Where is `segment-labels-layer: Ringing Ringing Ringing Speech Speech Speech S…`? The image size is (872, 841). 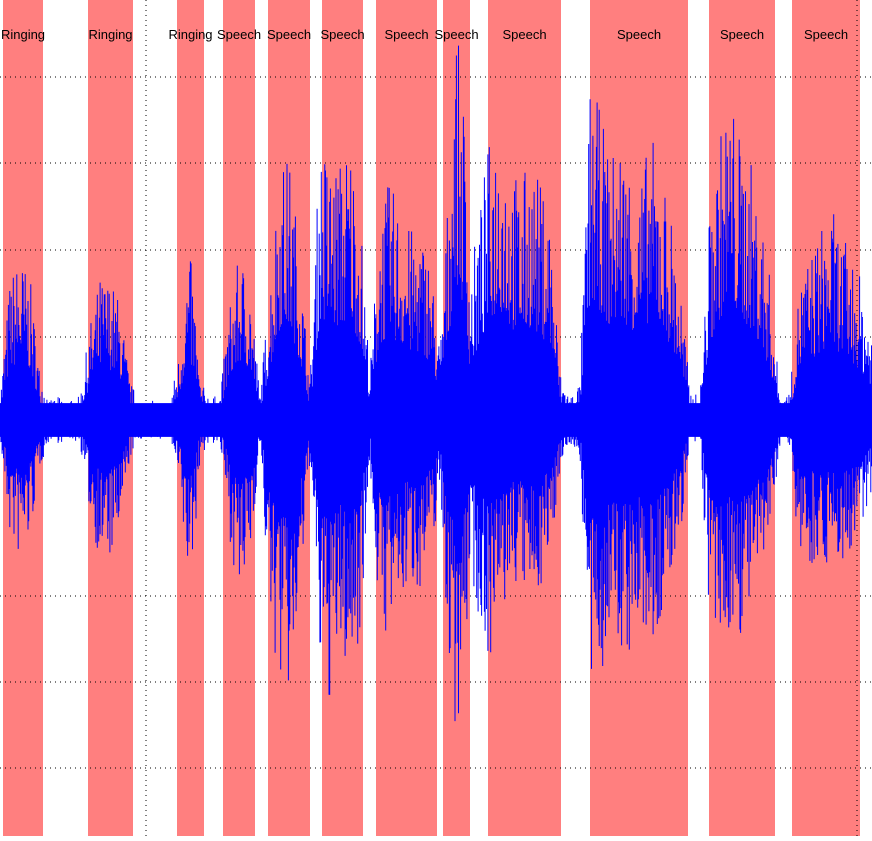 segment-labels-layer: Ringing Ringing Ringing Speech Speech Speech S… is located at coordinates (424, 34).